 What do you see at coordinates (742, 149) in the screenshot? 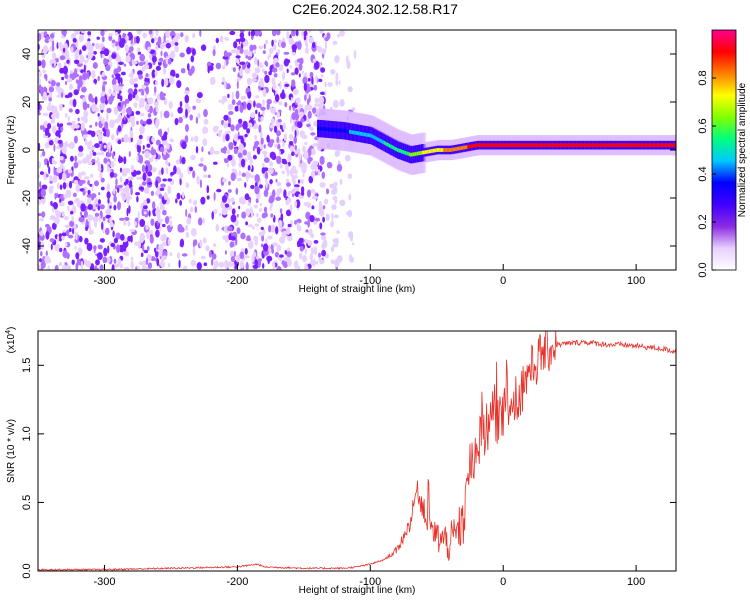
I see `colorbar-label: Normalized spectral amplitude` at bounding box center [742, 149].